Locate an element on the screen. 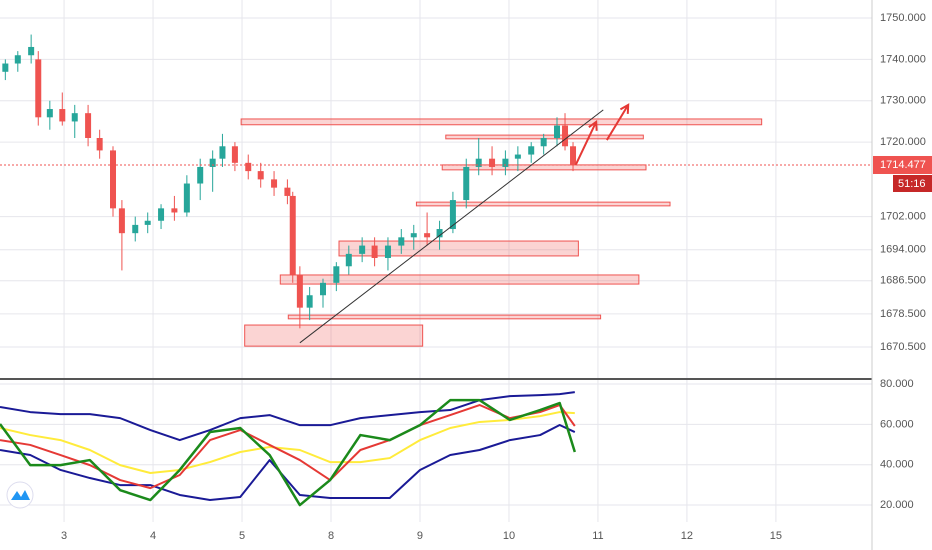 This screenshot has height=550, width=932. x-tick-label: 9 is located at coordinates (420, 536).